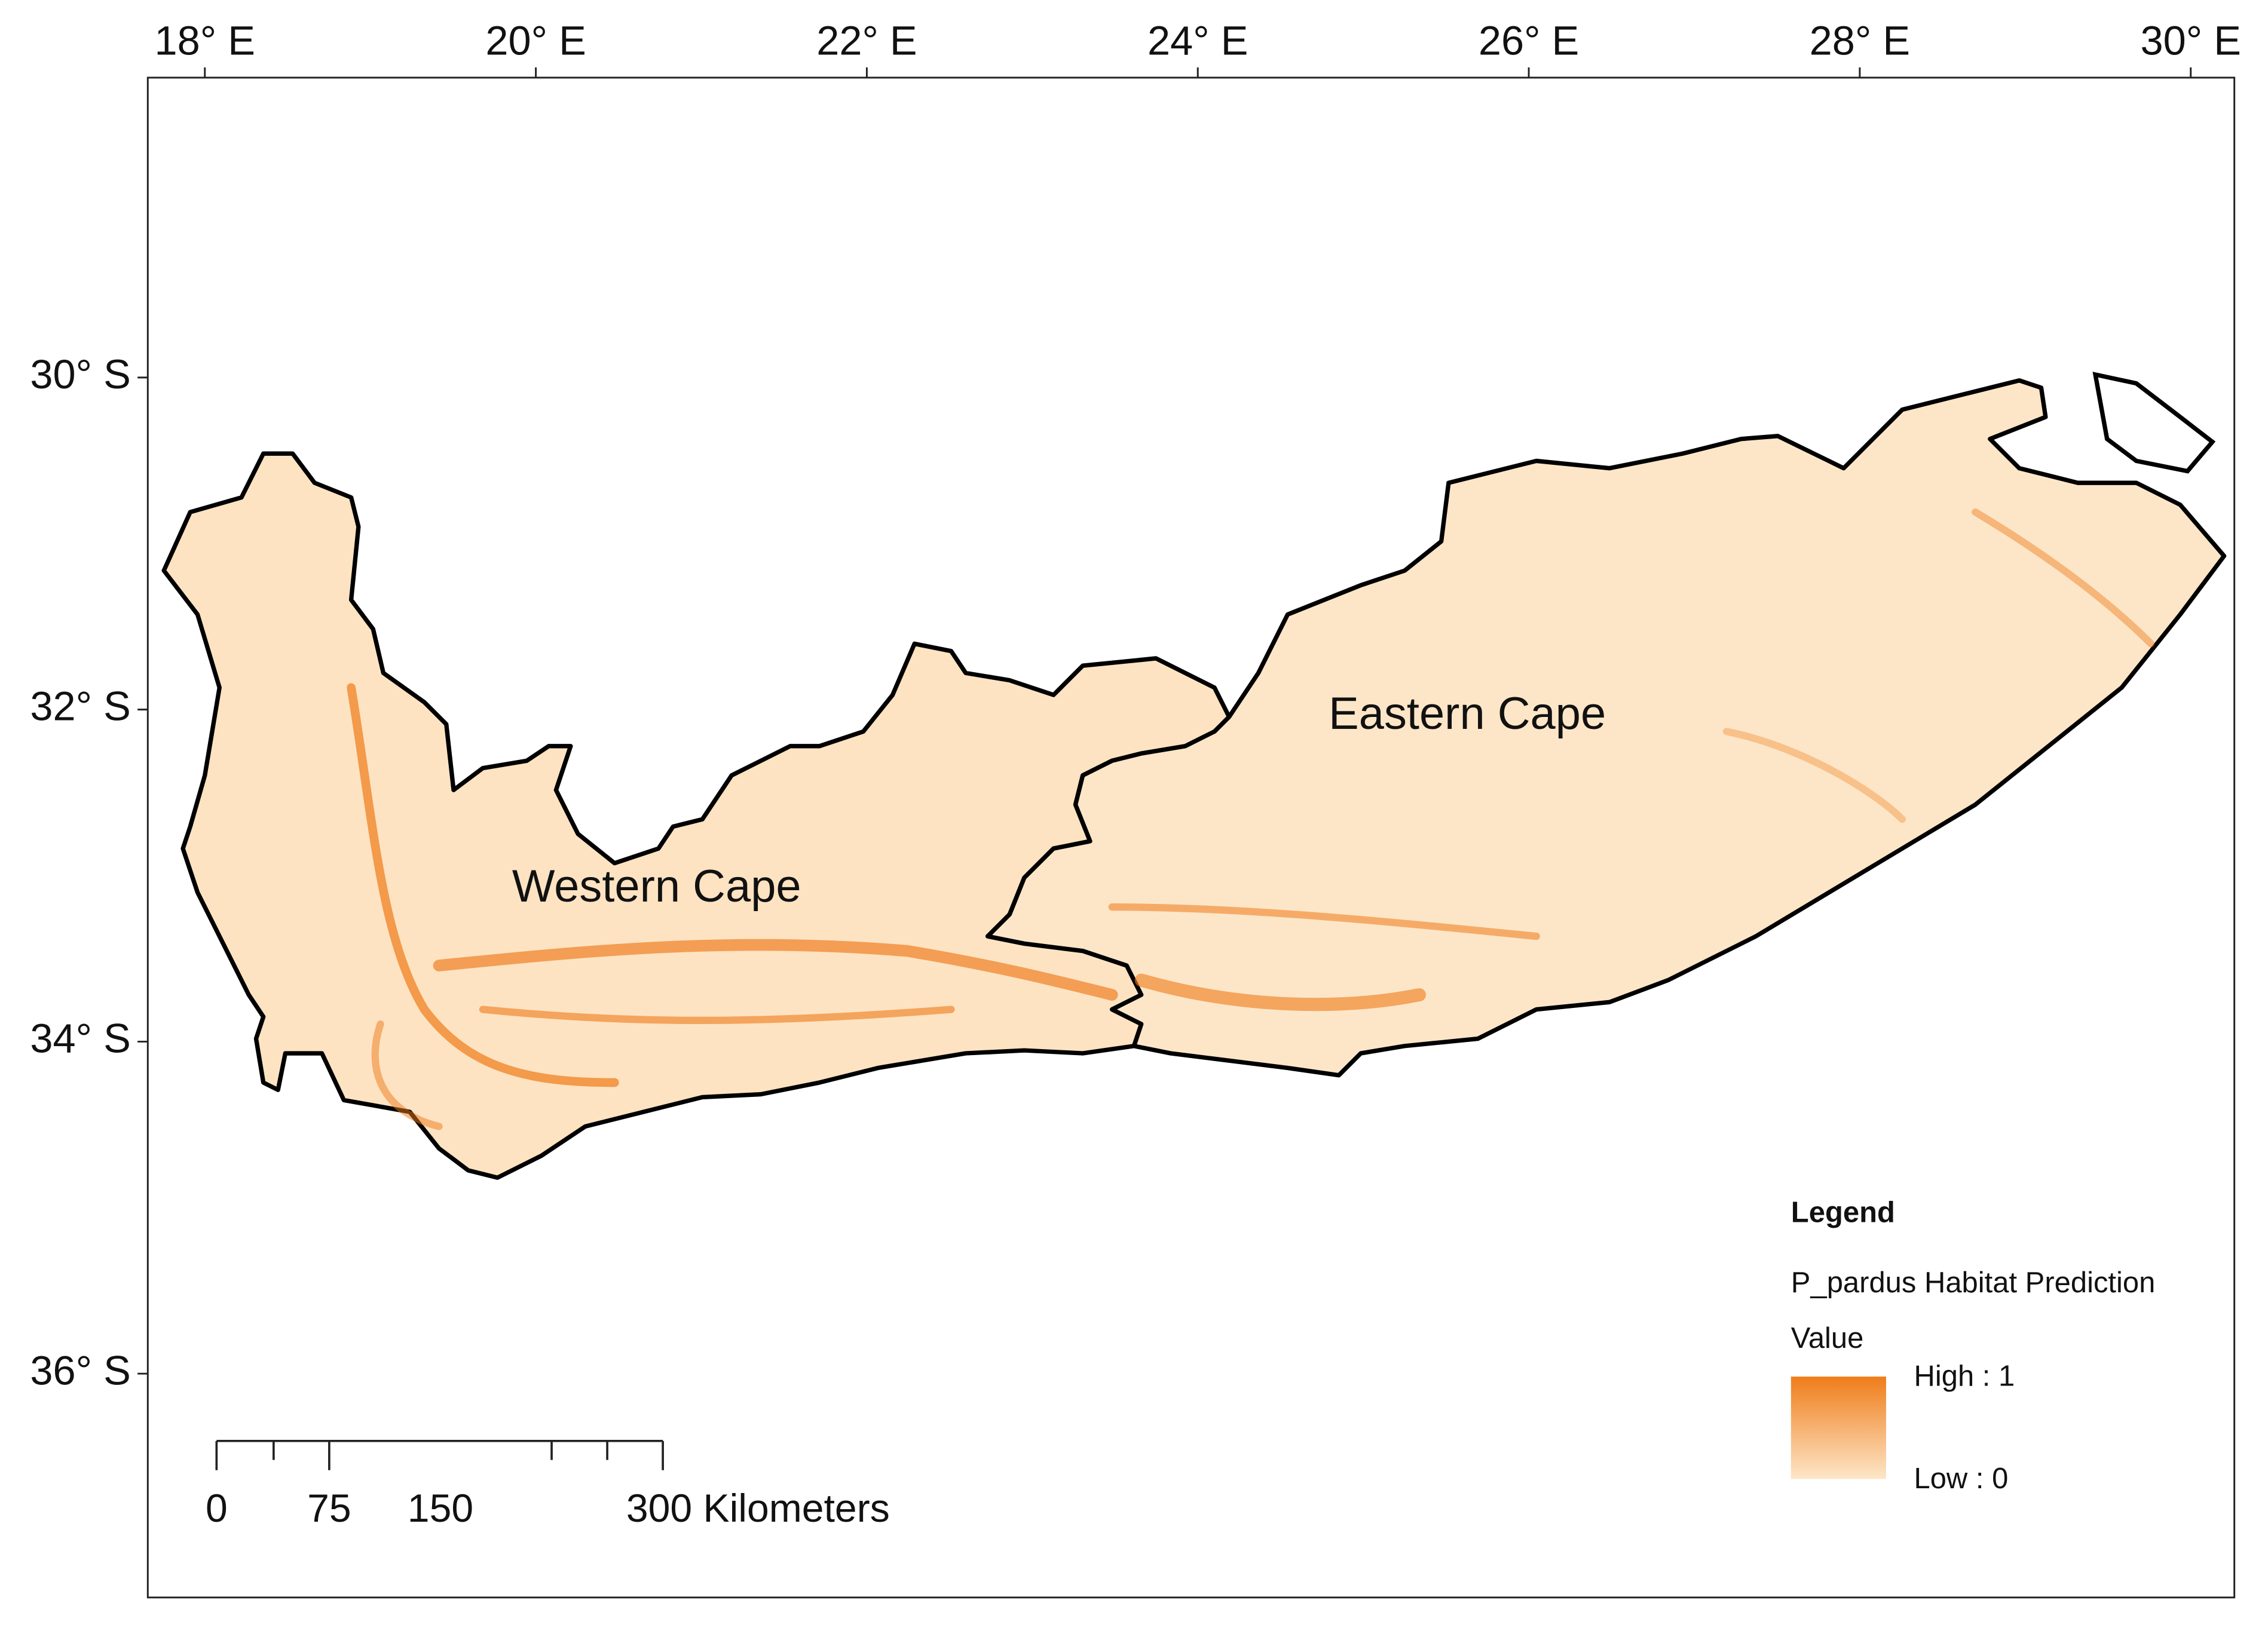 The height and width of the screenshot is (1640, 2268). Describe the element at coordinates (1964, 1376) in the screenshot. I see `legend-high: High : 1` at that location.